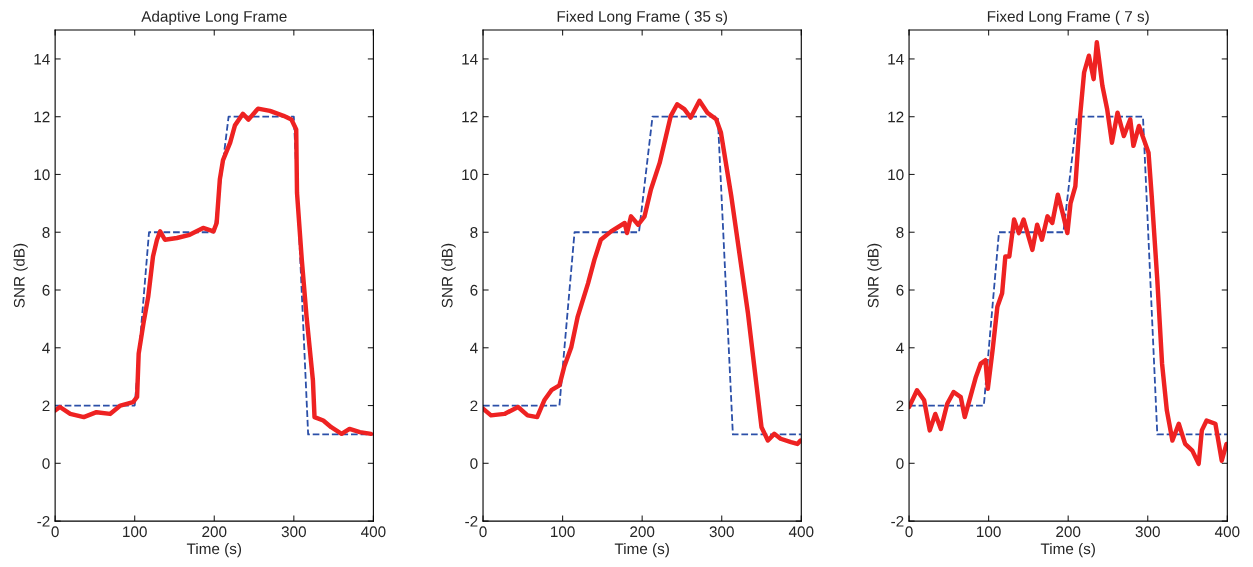 This screenshot has height=567, width=1253. I want to click on line-series, so click(1068, 275).